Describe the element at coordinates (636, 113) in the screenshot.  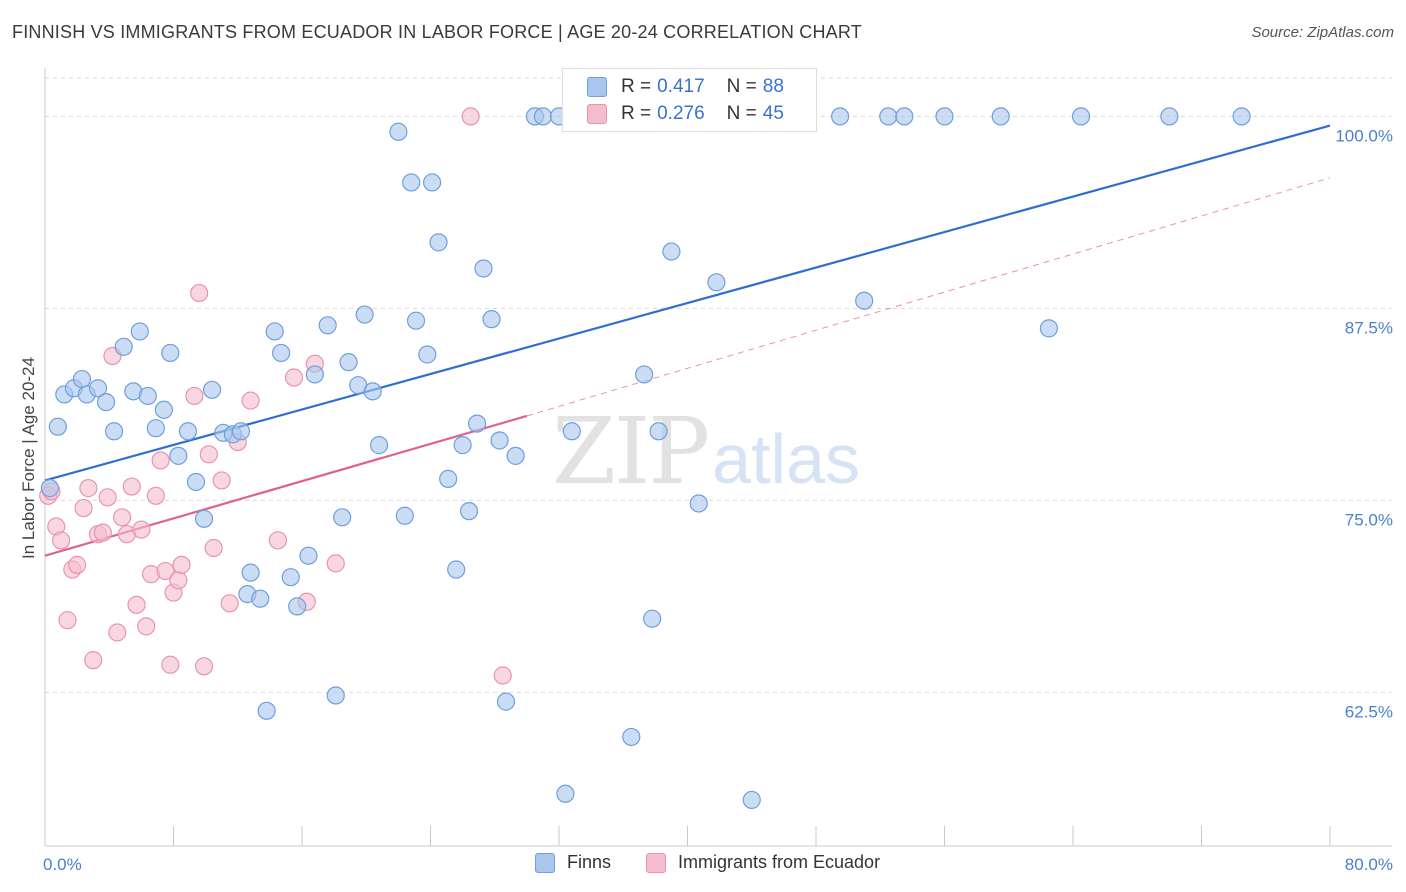
I see `ecuador-r-label: R =` at that location.